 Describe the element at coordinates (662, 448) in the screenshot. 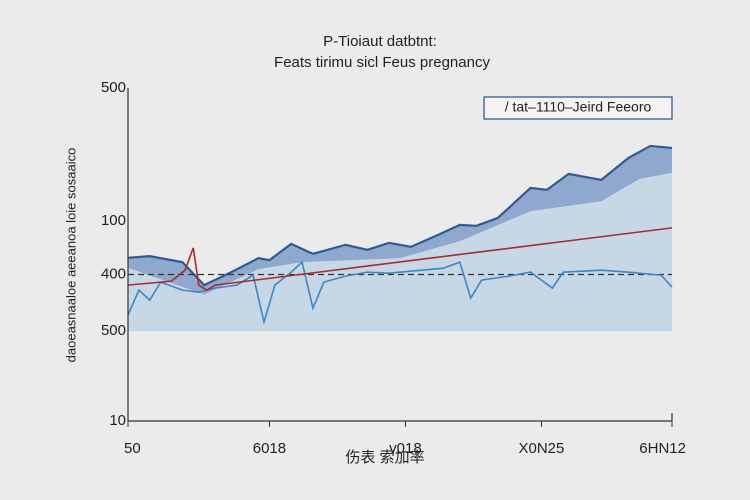

I see `x-tick-label: 6HN12` at that location.